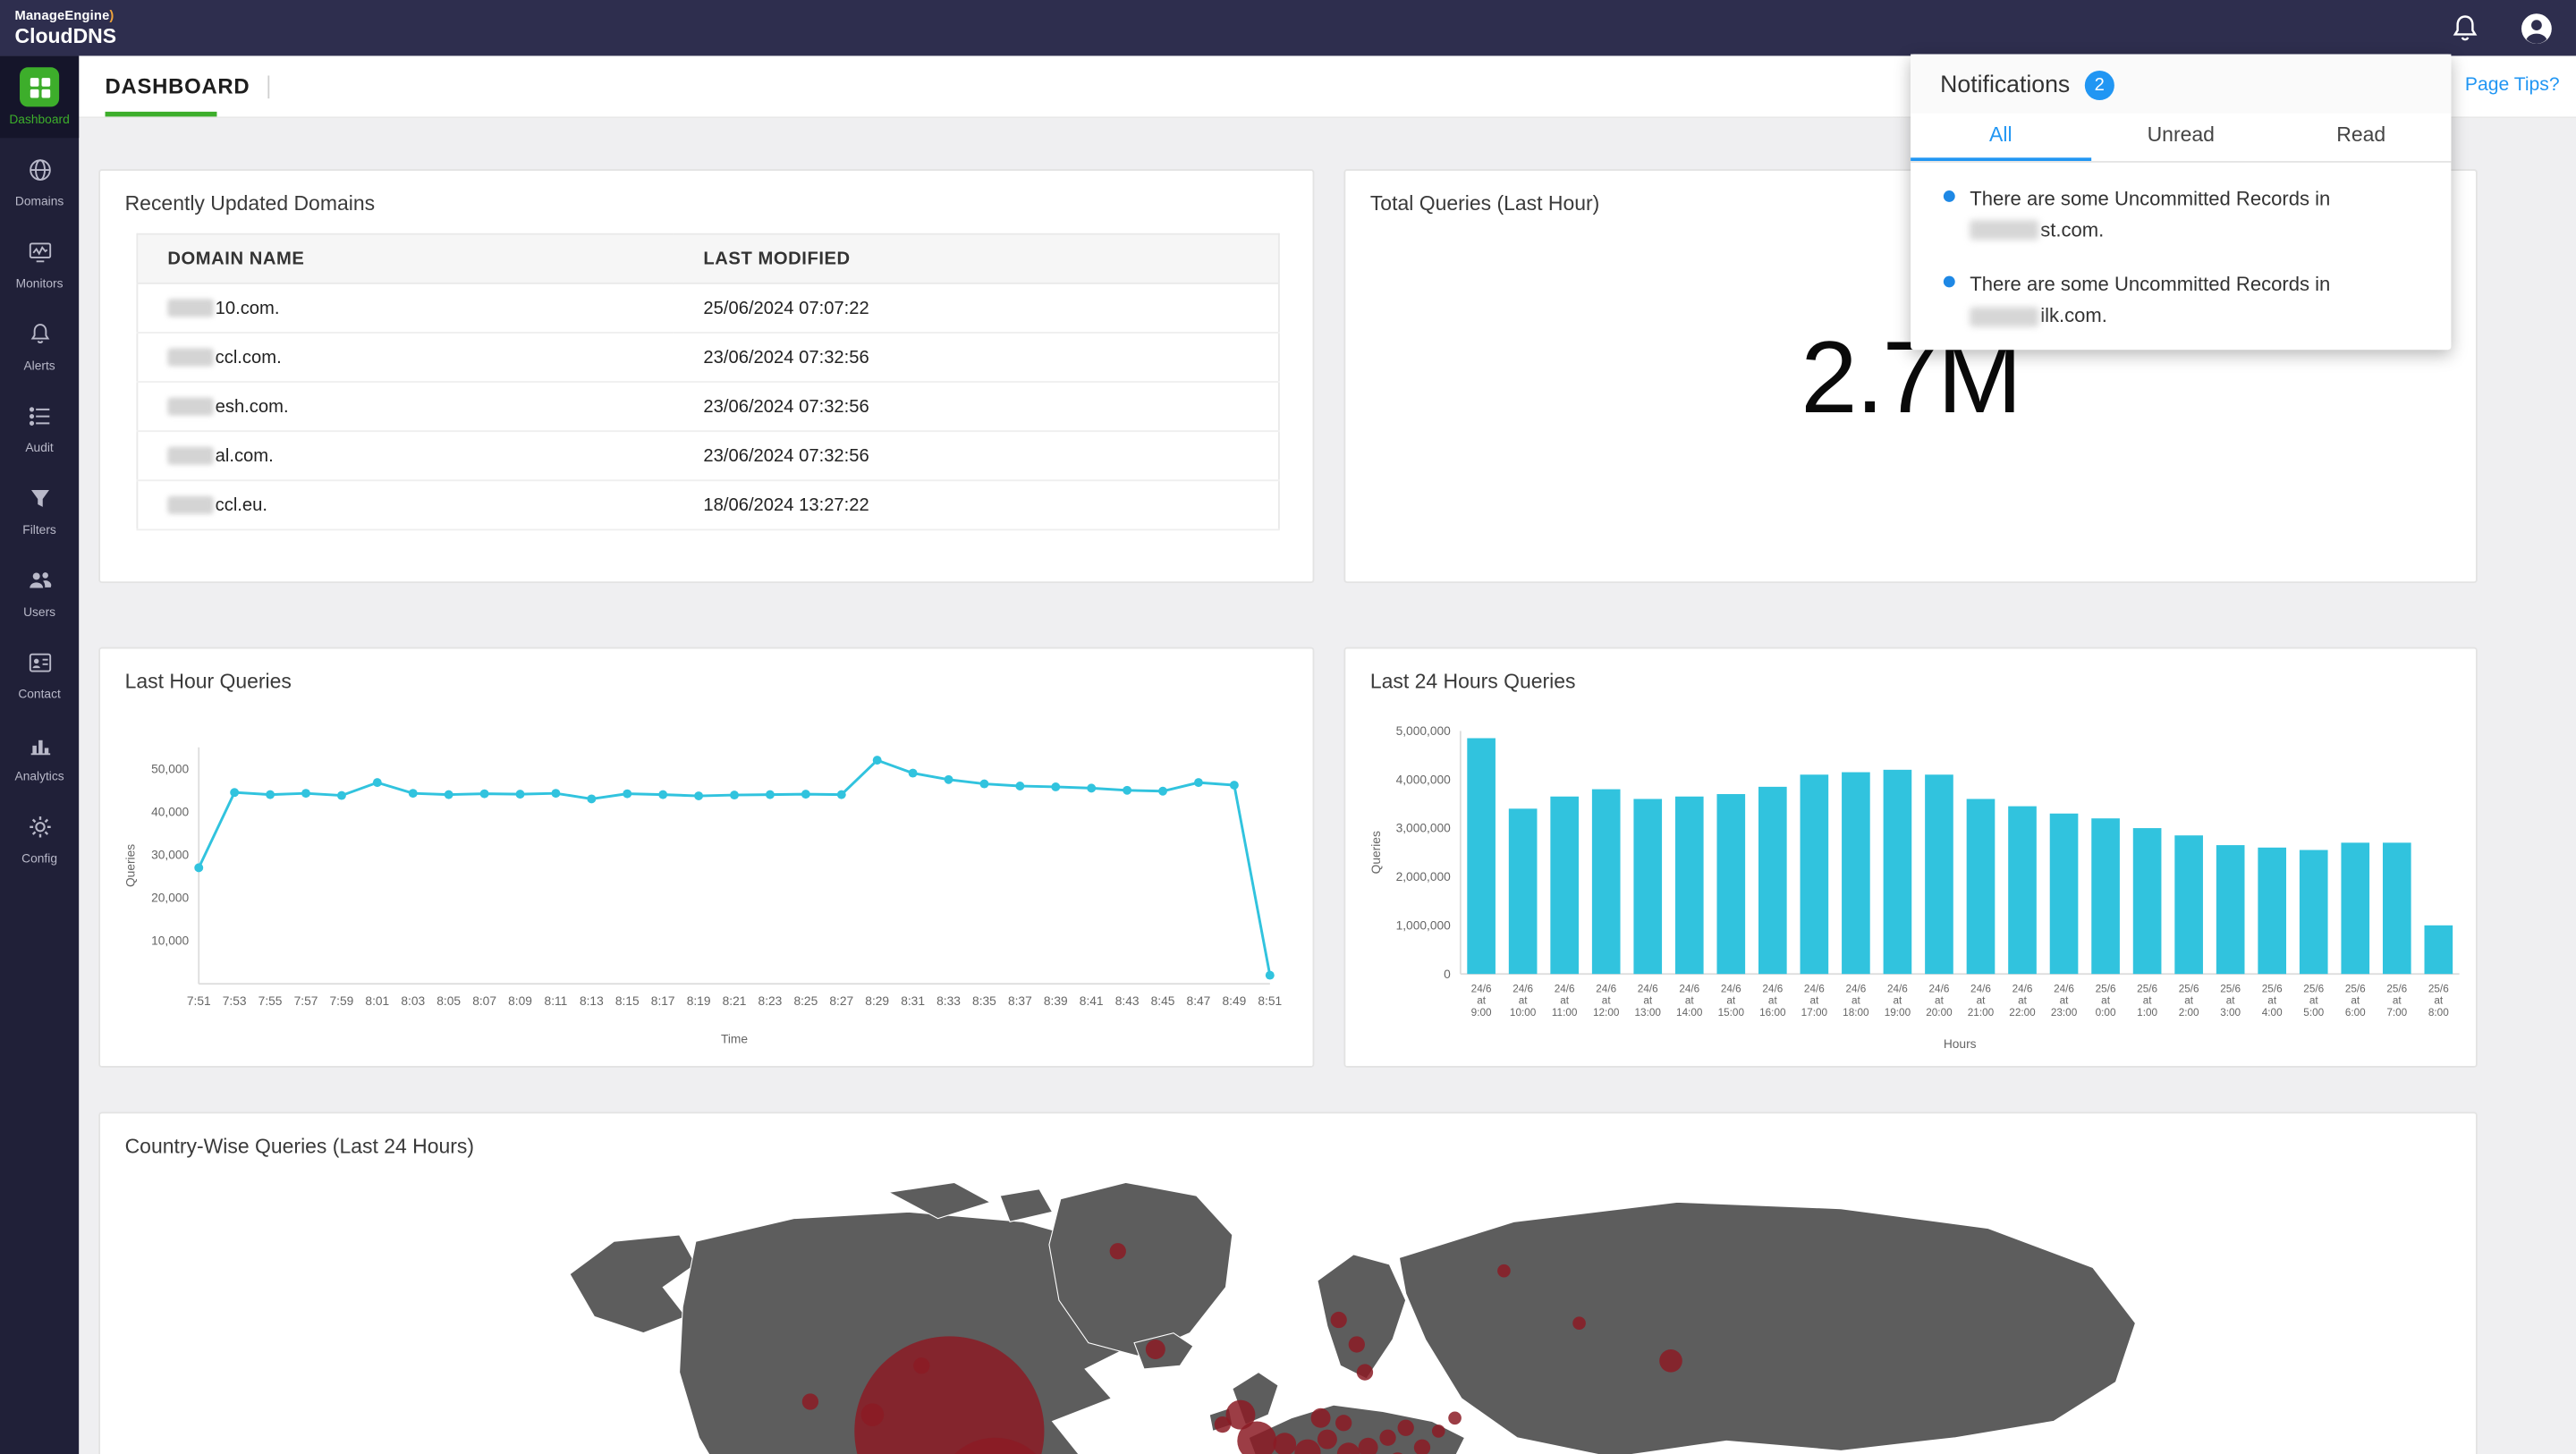  I want to click on svg-text: 2,000,000, so click(1424, 877).